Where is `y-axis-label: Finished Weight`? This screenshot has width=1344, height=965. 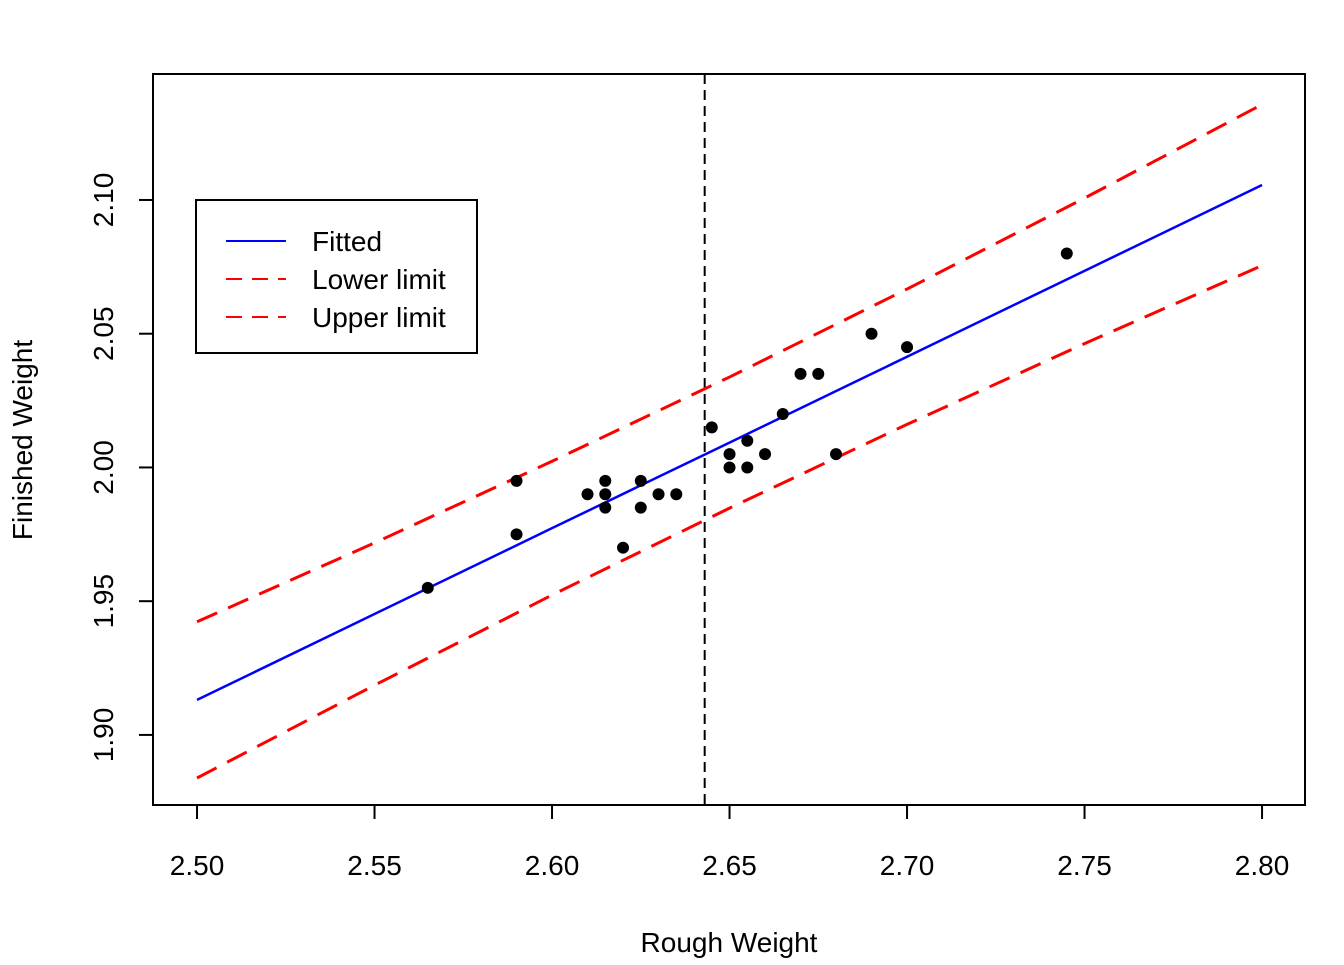 y-axis-label: Finished Weight is located at coordinates (22, 440).